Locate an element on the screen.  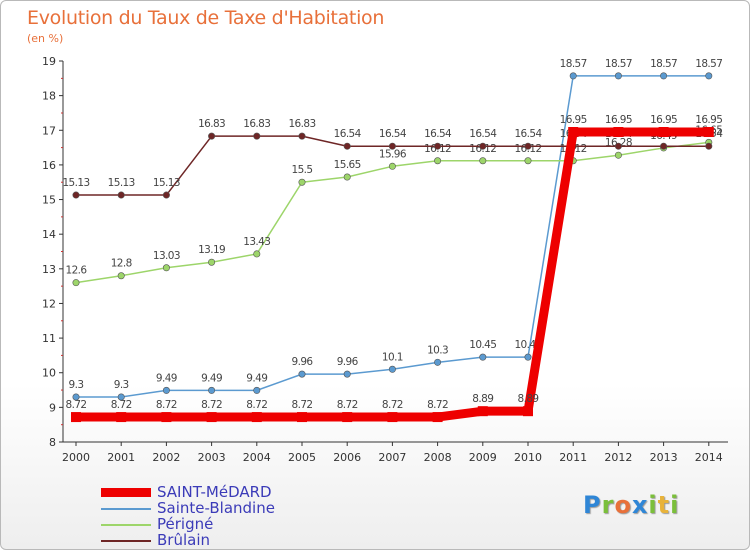
x-tick-label: 2004 is located at coordinates (257, 457).